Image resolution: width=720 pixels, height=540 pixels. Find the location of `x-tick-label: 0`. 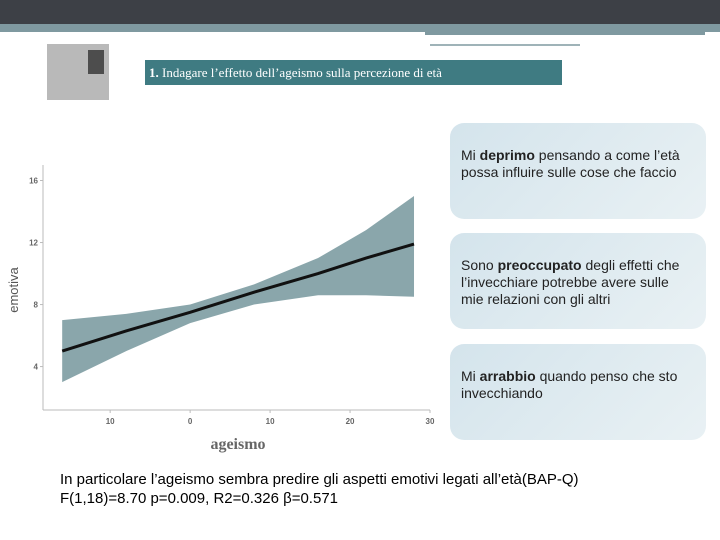

x-tick-label: 0 is located at coordinates (190, 421).